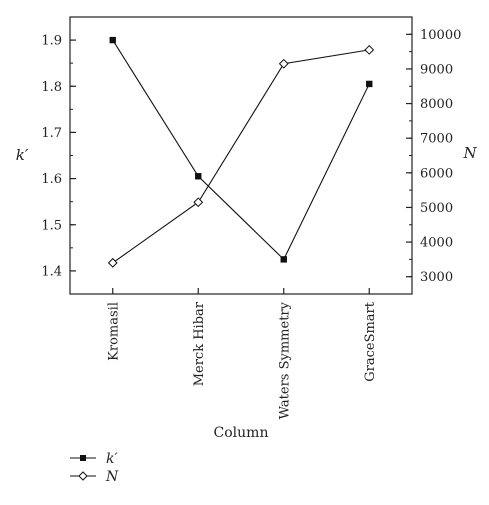  Describe the element at coordinates (436, 243) in the screenshot. I see `right-y-tick-label: 4000` at that location.